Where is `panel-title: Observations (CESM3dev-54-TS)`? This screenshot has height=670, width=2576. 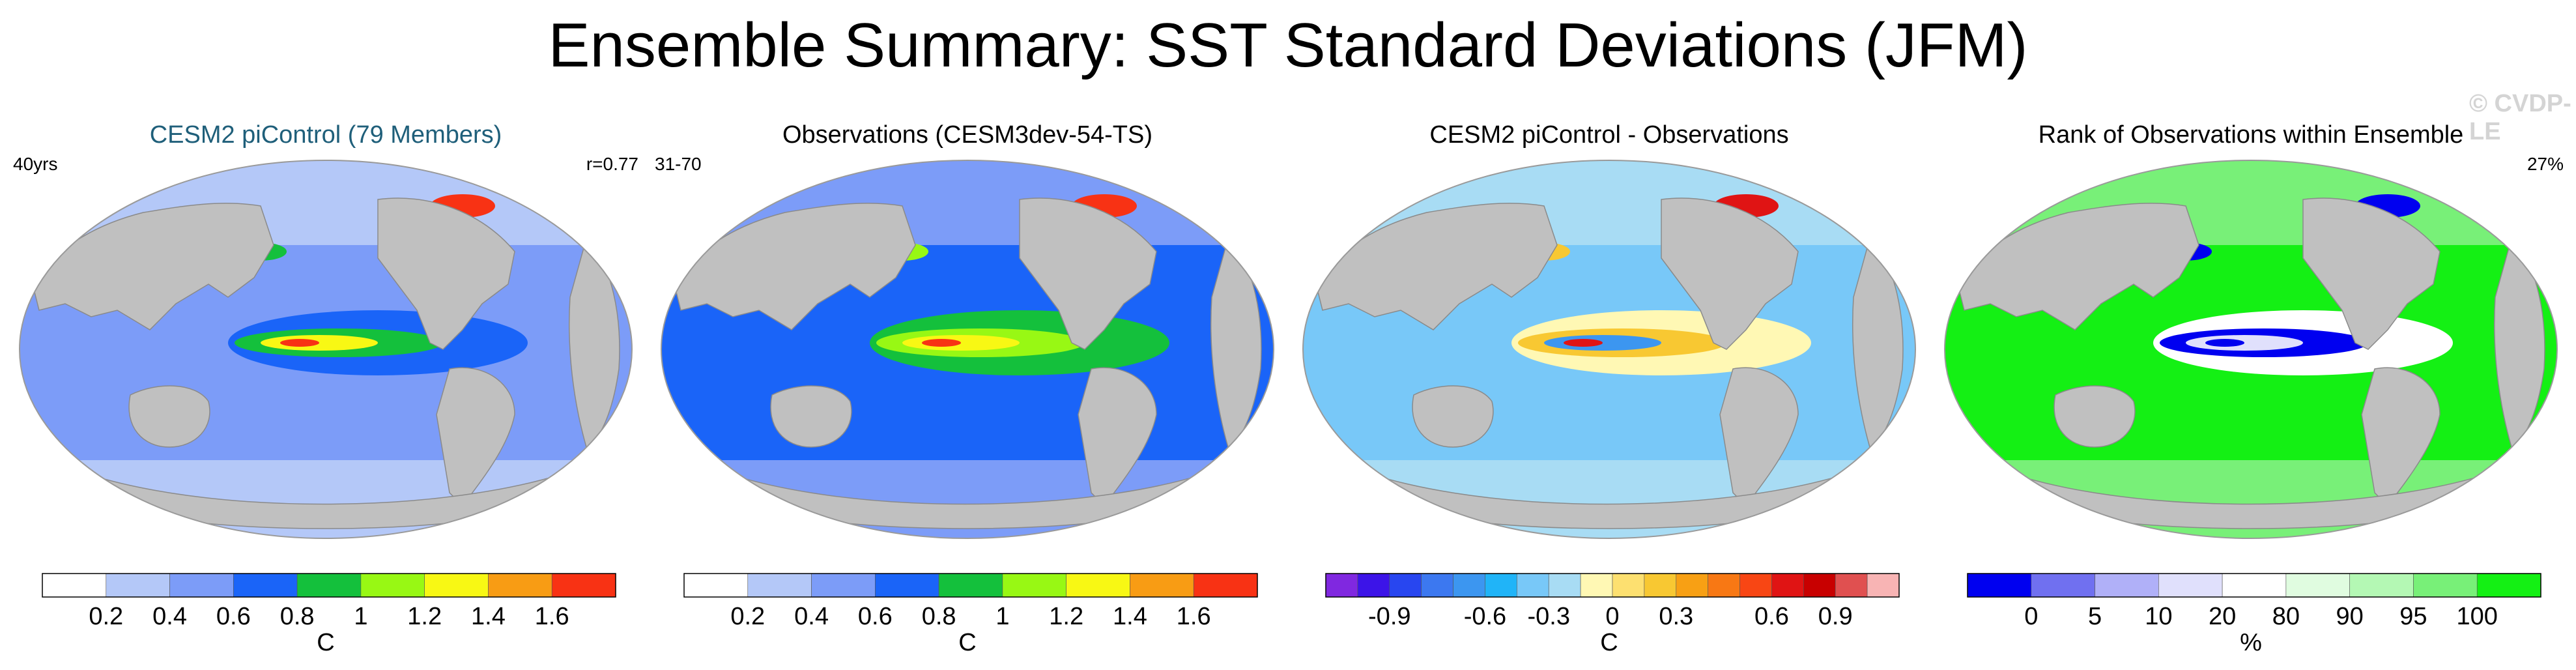
panel-title: Observations (CESM3dev-54-TS) is located at coordinates (967, 135).